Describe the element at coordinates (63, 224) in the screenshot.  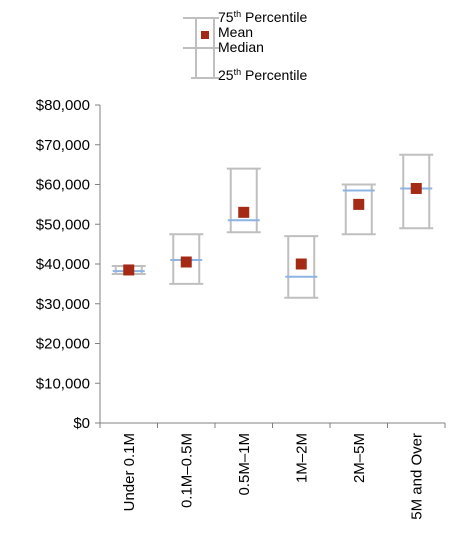
I see `y-tick-label: $50,000` at that location.